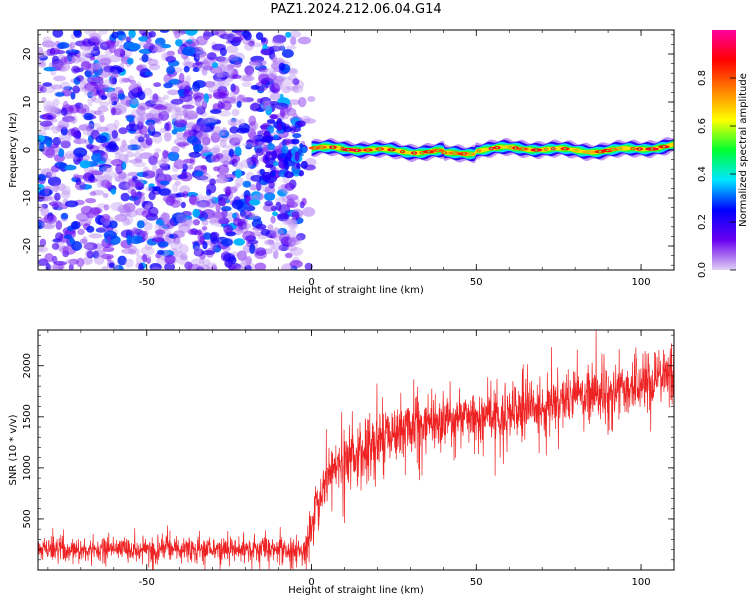 This screenshot has width=750, height=600. What do you see at coordinates (476, 282) in the screenshot?
I see `spectrogram-x-tick-label: 50` at bounding box center [476, 282].